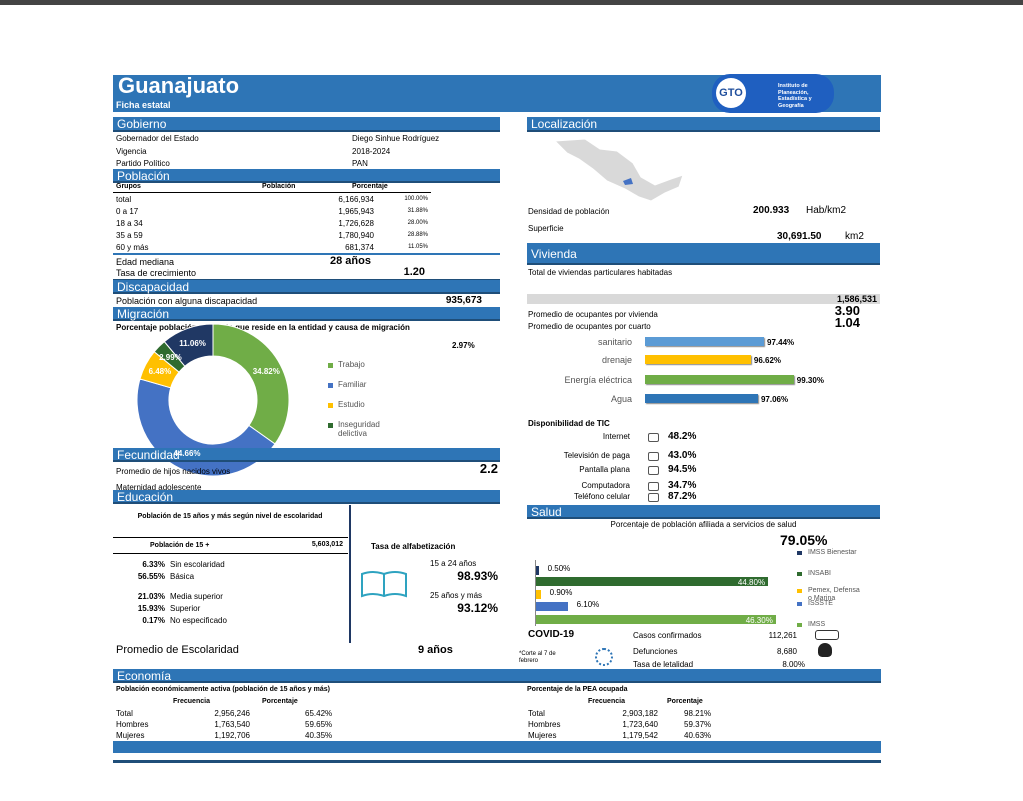  Describe the element at coordinates (817, 624) in the screenshot. I see `legend-label: IMSS` at that location.